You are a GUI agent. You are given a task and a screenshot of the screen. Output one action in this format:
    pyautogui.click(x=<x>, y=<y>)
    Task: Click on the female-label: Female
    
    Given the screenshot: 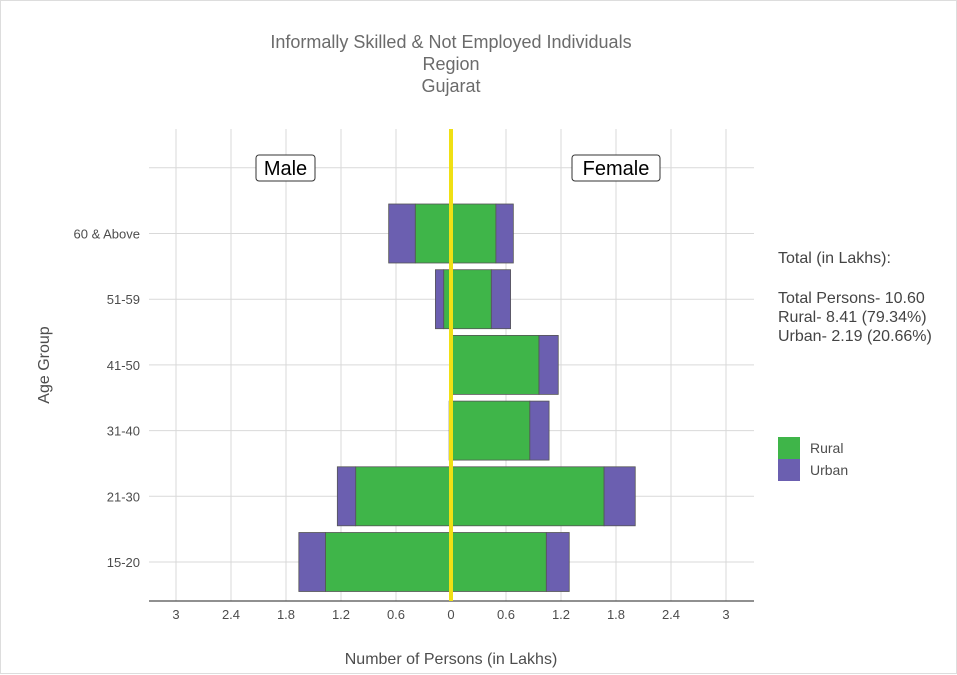 What is the action you would take?
    pyautogui.click(x=616, y=169)
    